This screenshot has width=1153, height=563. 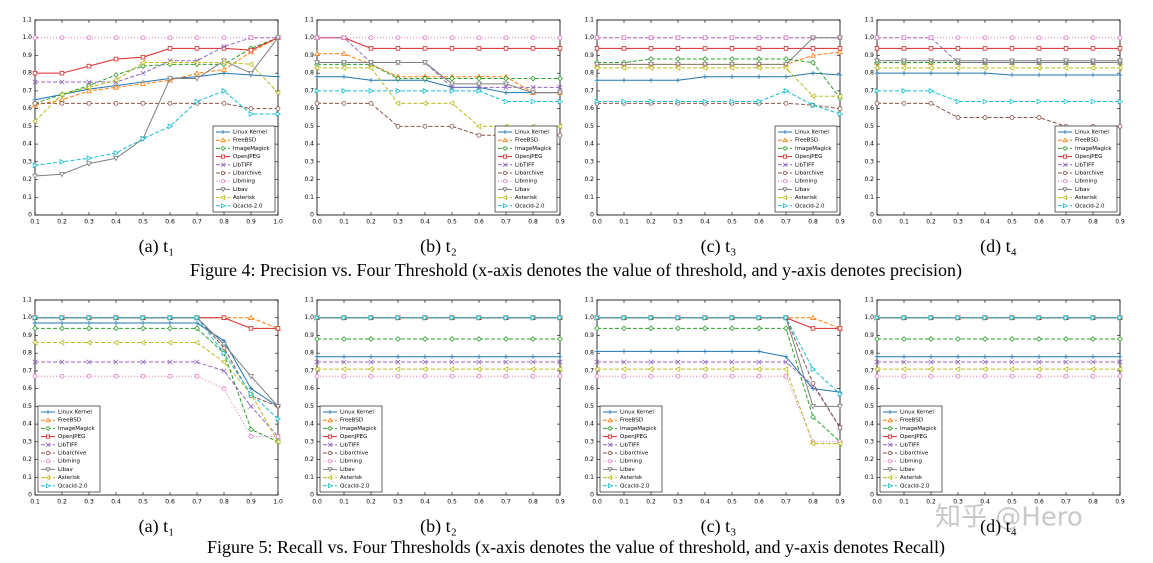 I want to click on y-tick-label: 0.4, so click(x=589, y=424).